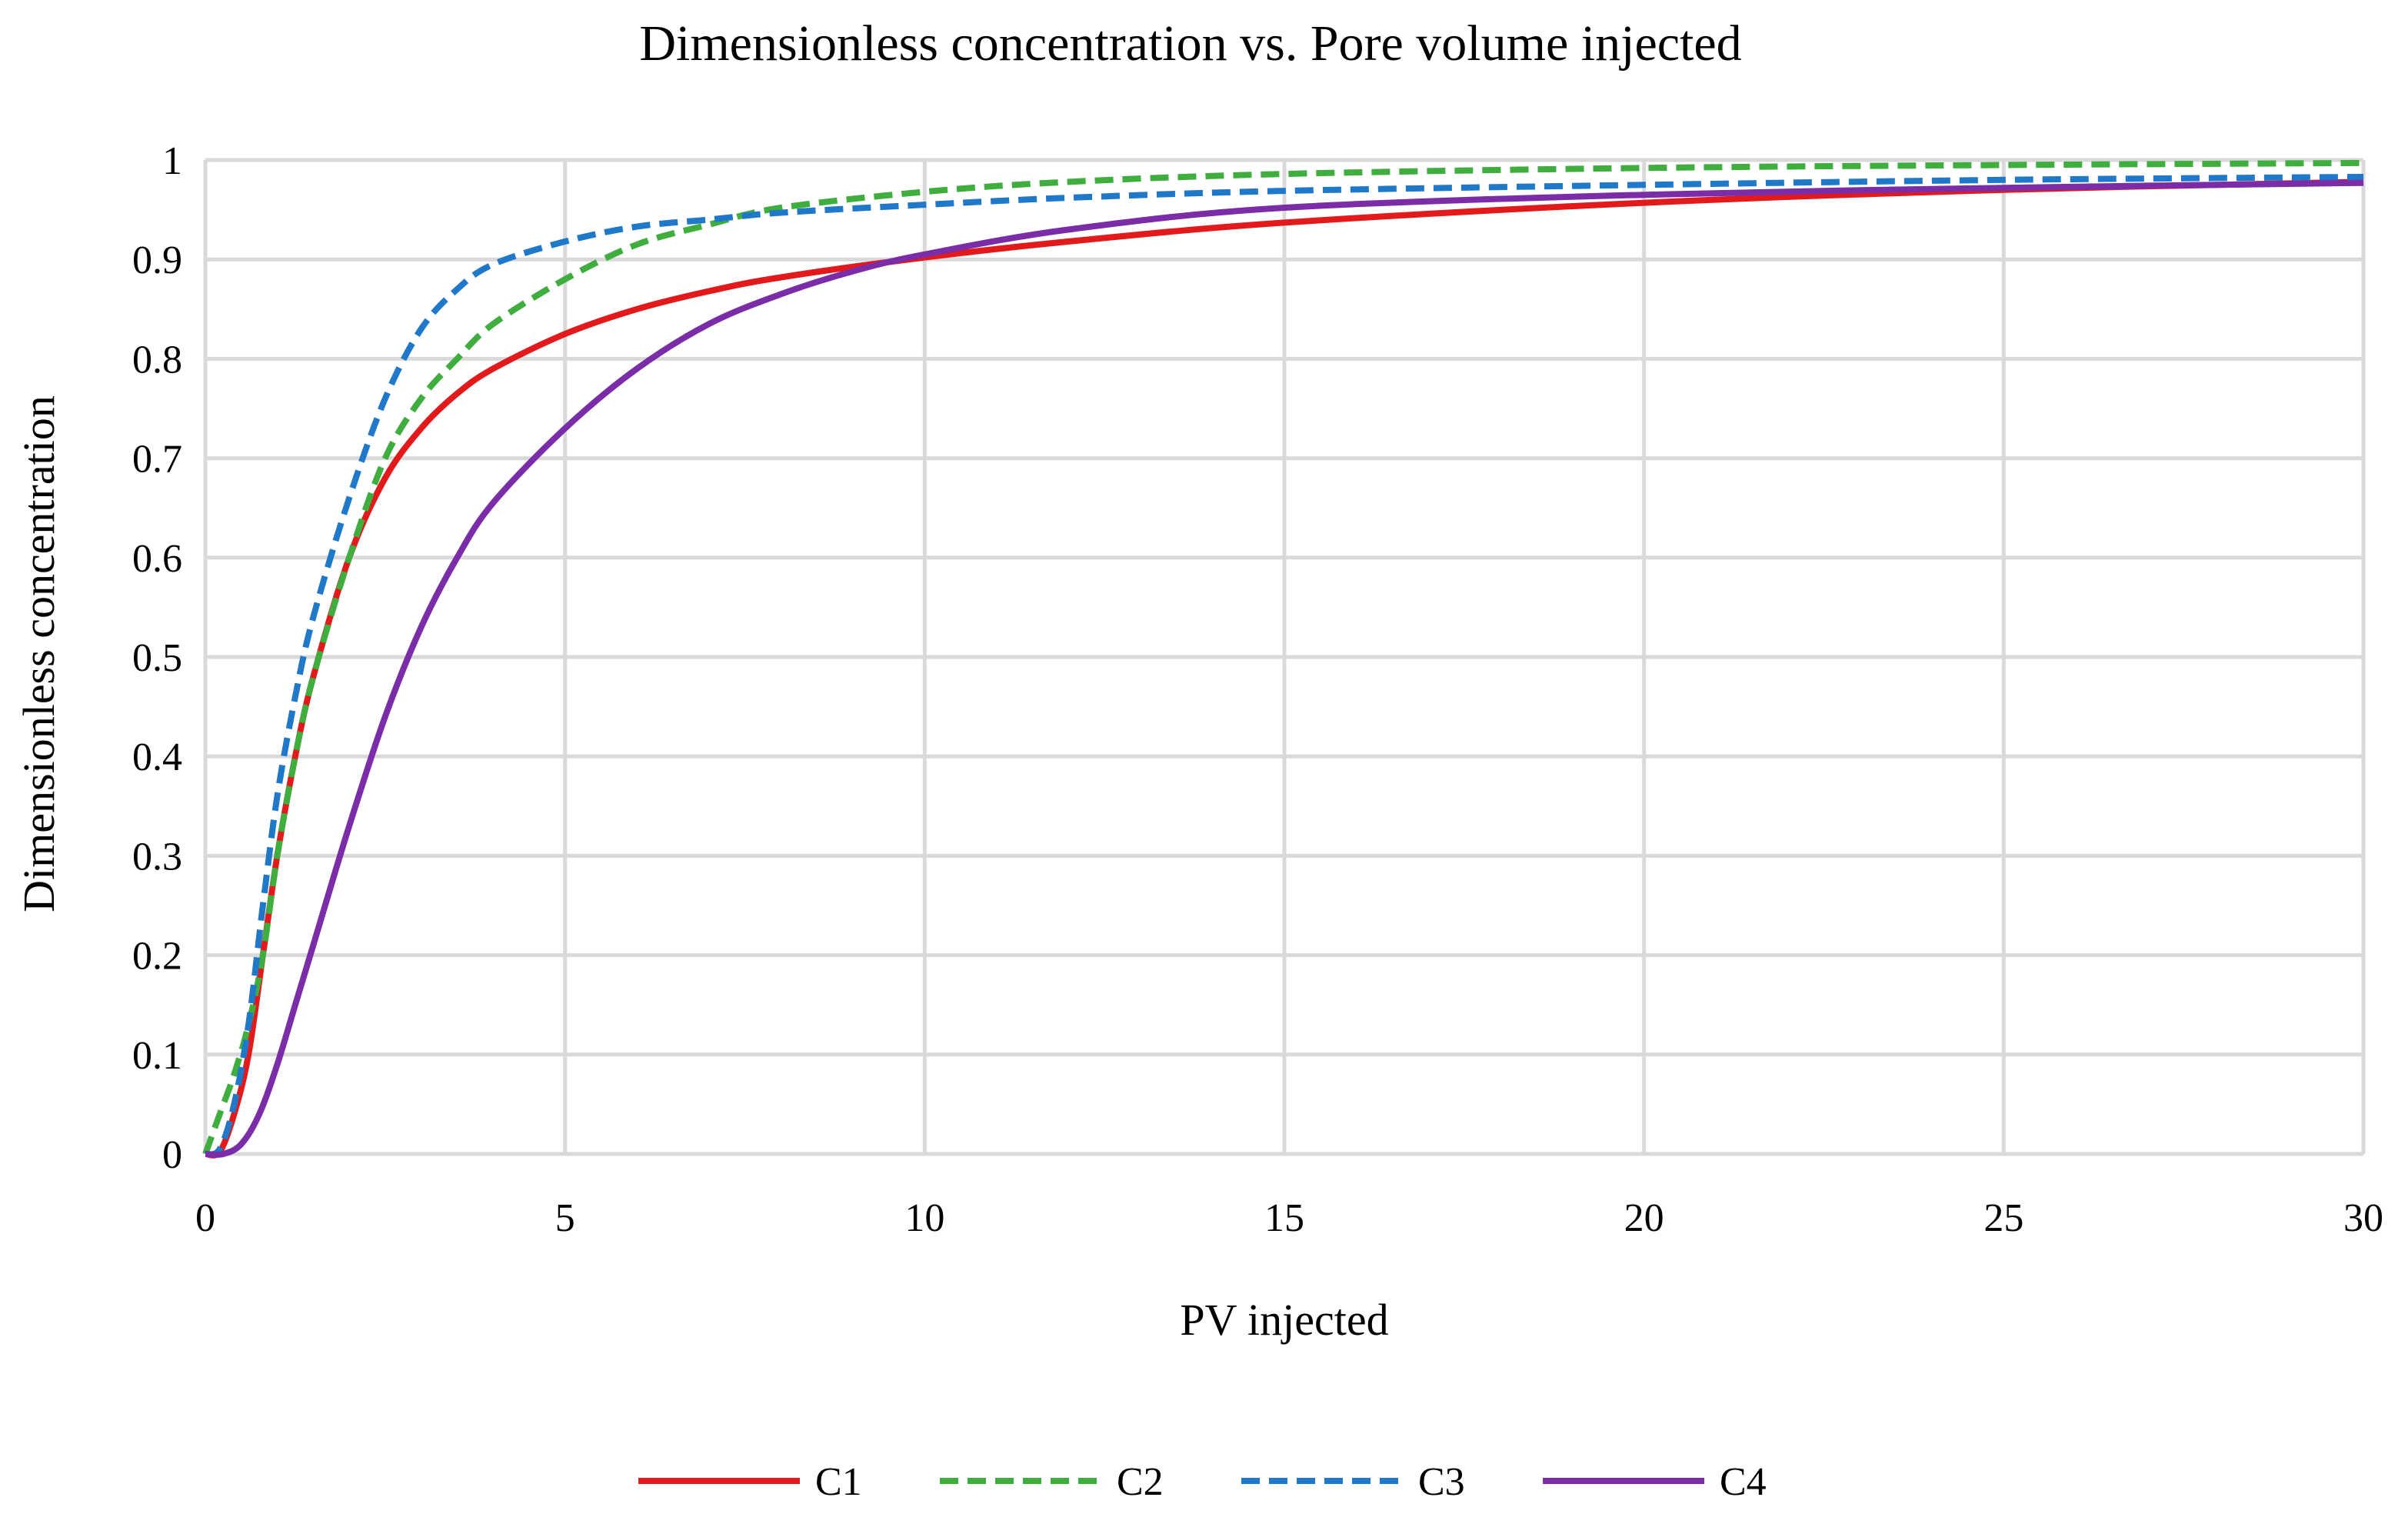 This screenshot has height=1514, width=2408. I want to click on y-tick-label: 1, so click(172, 161).